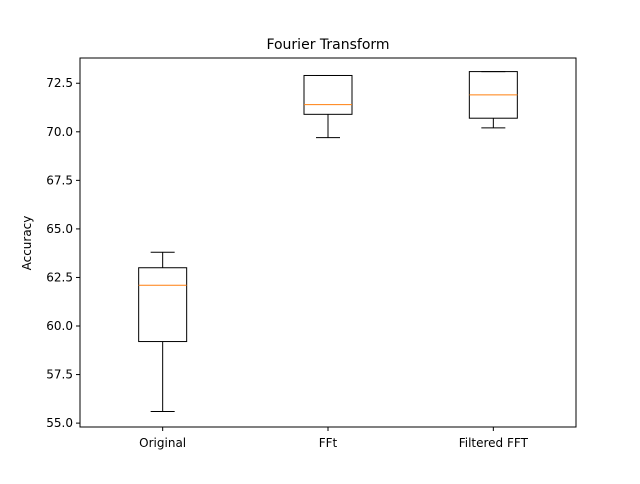 This screenshot has height=484, width=640. What do you see at coordinates (59, 423) in the screenshot?
I see `y-tick-label: 55.0` at bounding box center [59, 423].